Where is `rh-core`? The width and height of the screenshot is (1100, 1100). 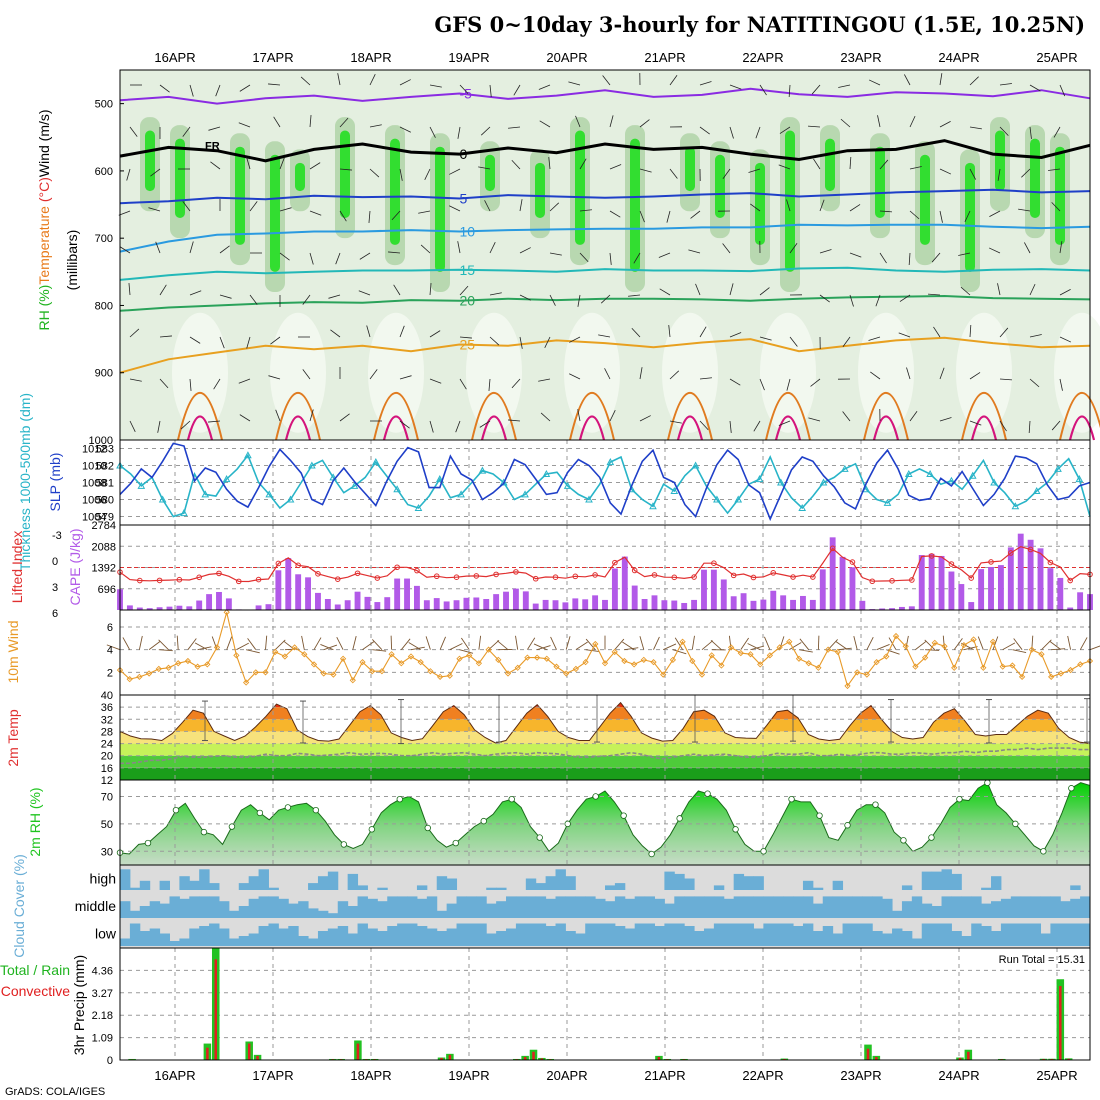
rh-core is located at coordinates (830, 165).